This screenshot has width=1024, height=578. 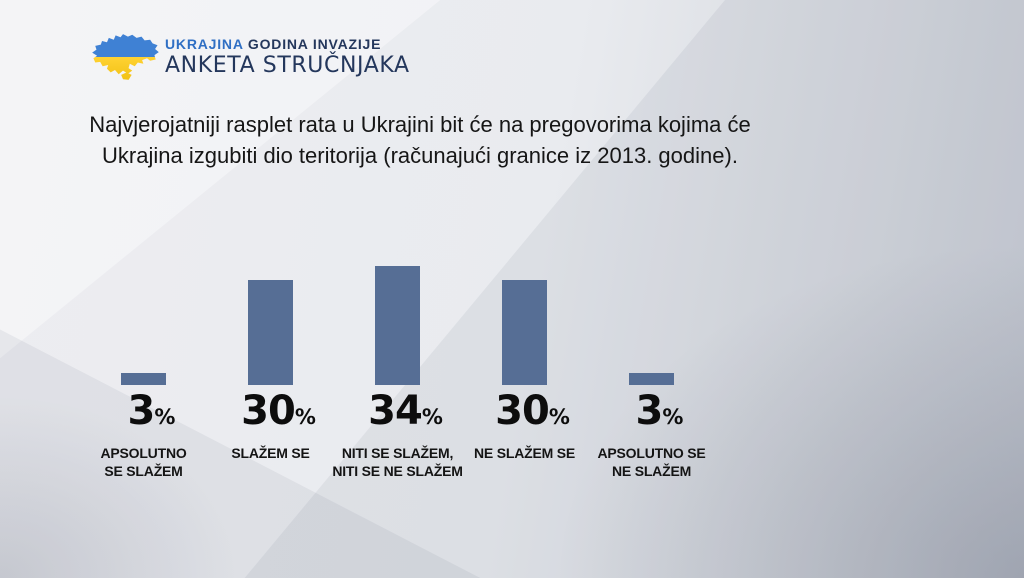 I want to click on bar-category-label: NE SLAŽEM SE, so click(x=524, y=453).